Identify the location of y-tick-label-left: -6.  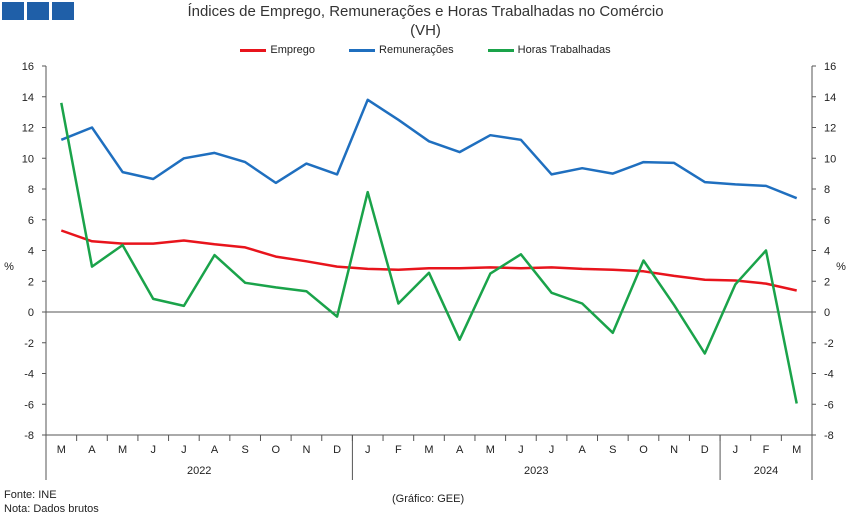
(29, 405).